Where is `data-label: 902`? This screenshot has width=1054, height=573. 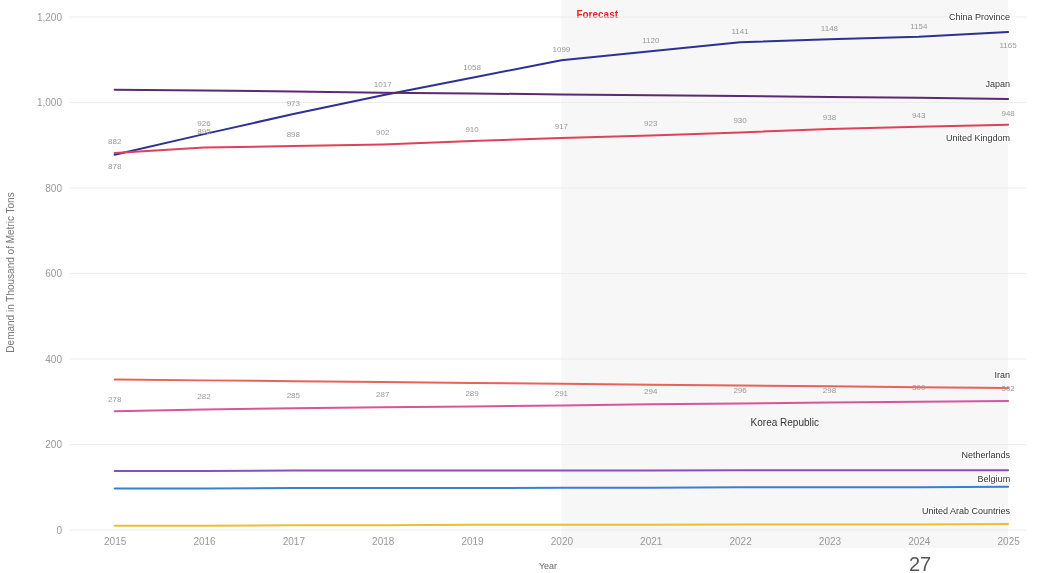 data-label: 902 is located at coordinates (383, 133).